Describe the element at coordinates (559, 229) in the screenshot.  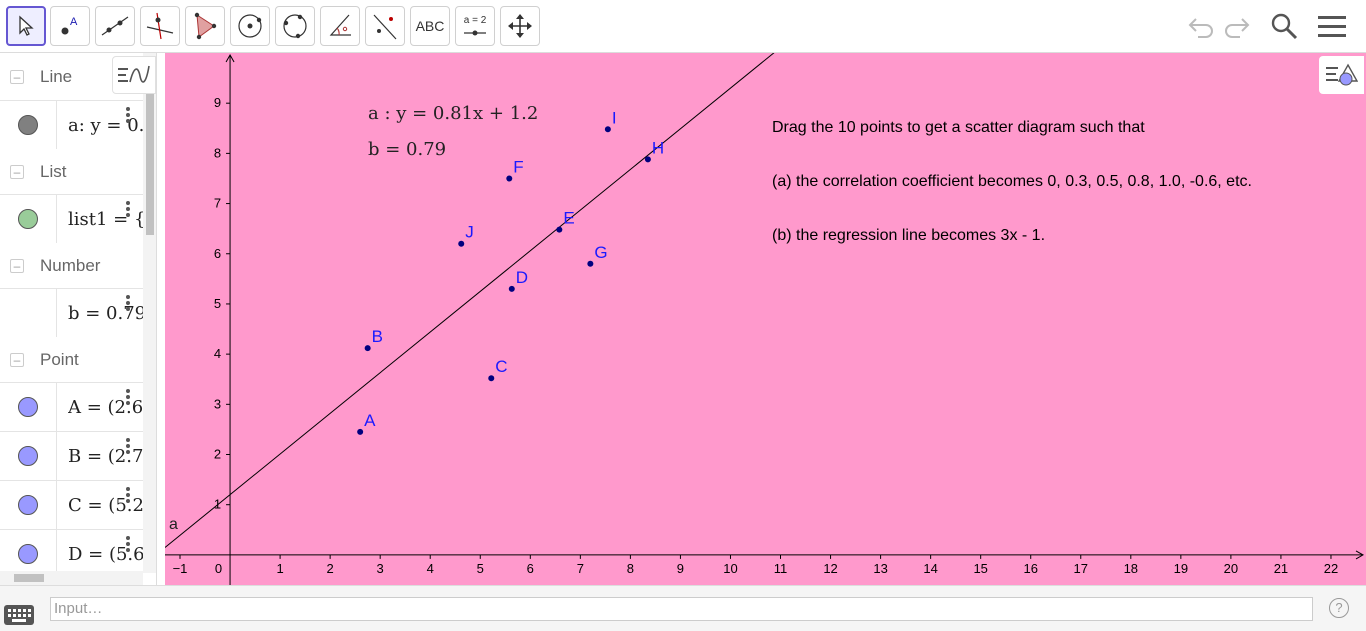
I see `point-e` at that location.